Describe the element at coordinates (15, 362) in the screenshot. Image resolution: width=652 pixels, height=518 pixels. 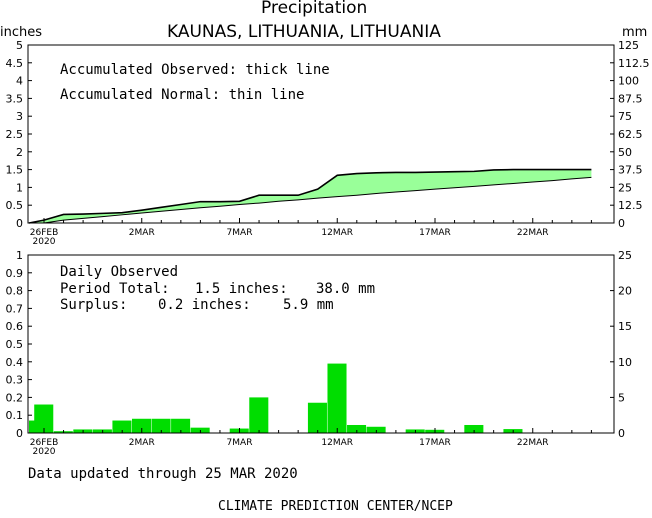
I see `y-tick-label-left-bottom: 0.4` at that location.